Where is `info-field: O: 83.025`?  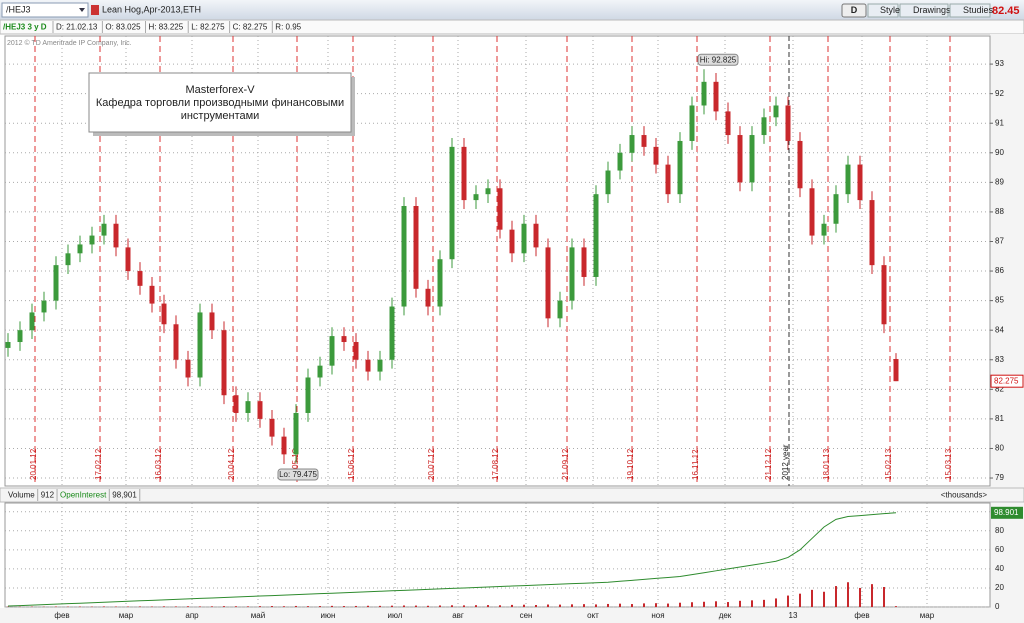 info-field: O: 83.025 is located at coordinates (123, 27).